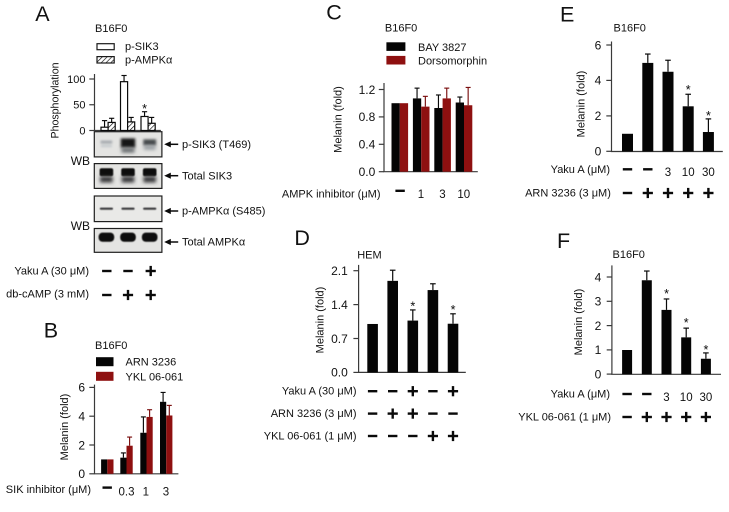 Image resolution: width=729 pixels, height=512 pixels. Describe the element at coordinates (214, 243) in the screenshot. I see `svg-text: Total AMPKα` at that location.